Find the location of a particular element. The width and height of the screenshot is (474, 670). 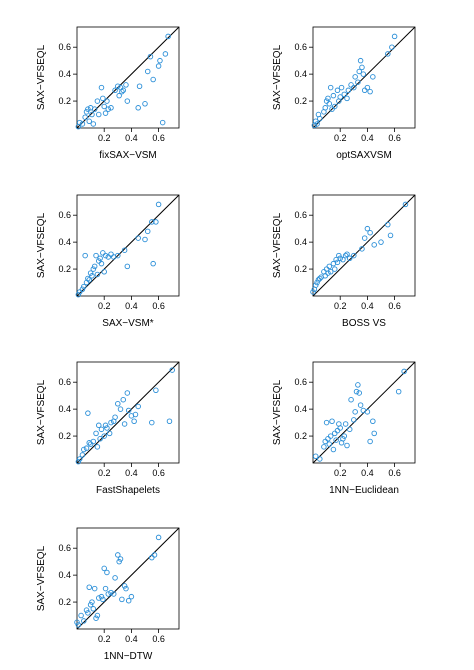

plot-frame is located at coordinates (128, 578).